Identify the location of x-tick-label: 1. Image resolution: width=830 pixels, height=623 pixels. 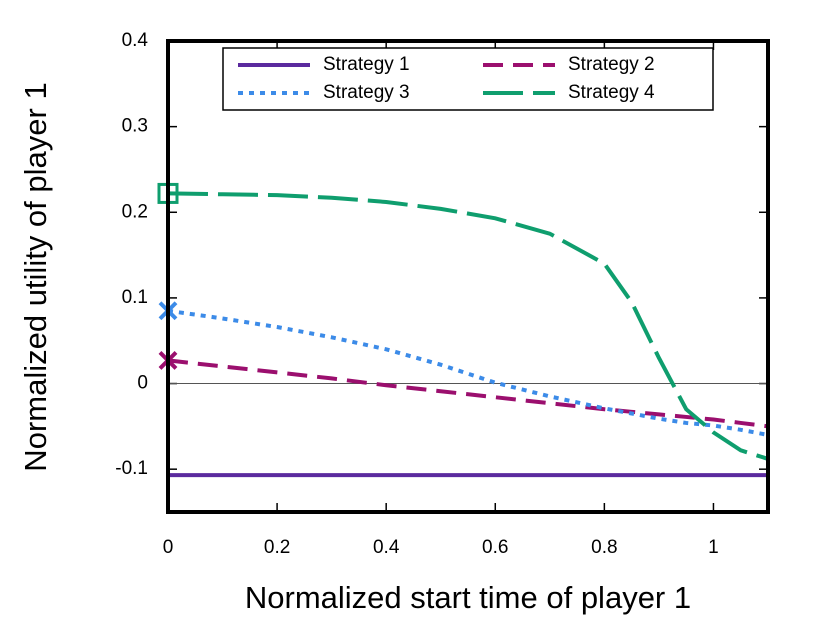
(713, 547).